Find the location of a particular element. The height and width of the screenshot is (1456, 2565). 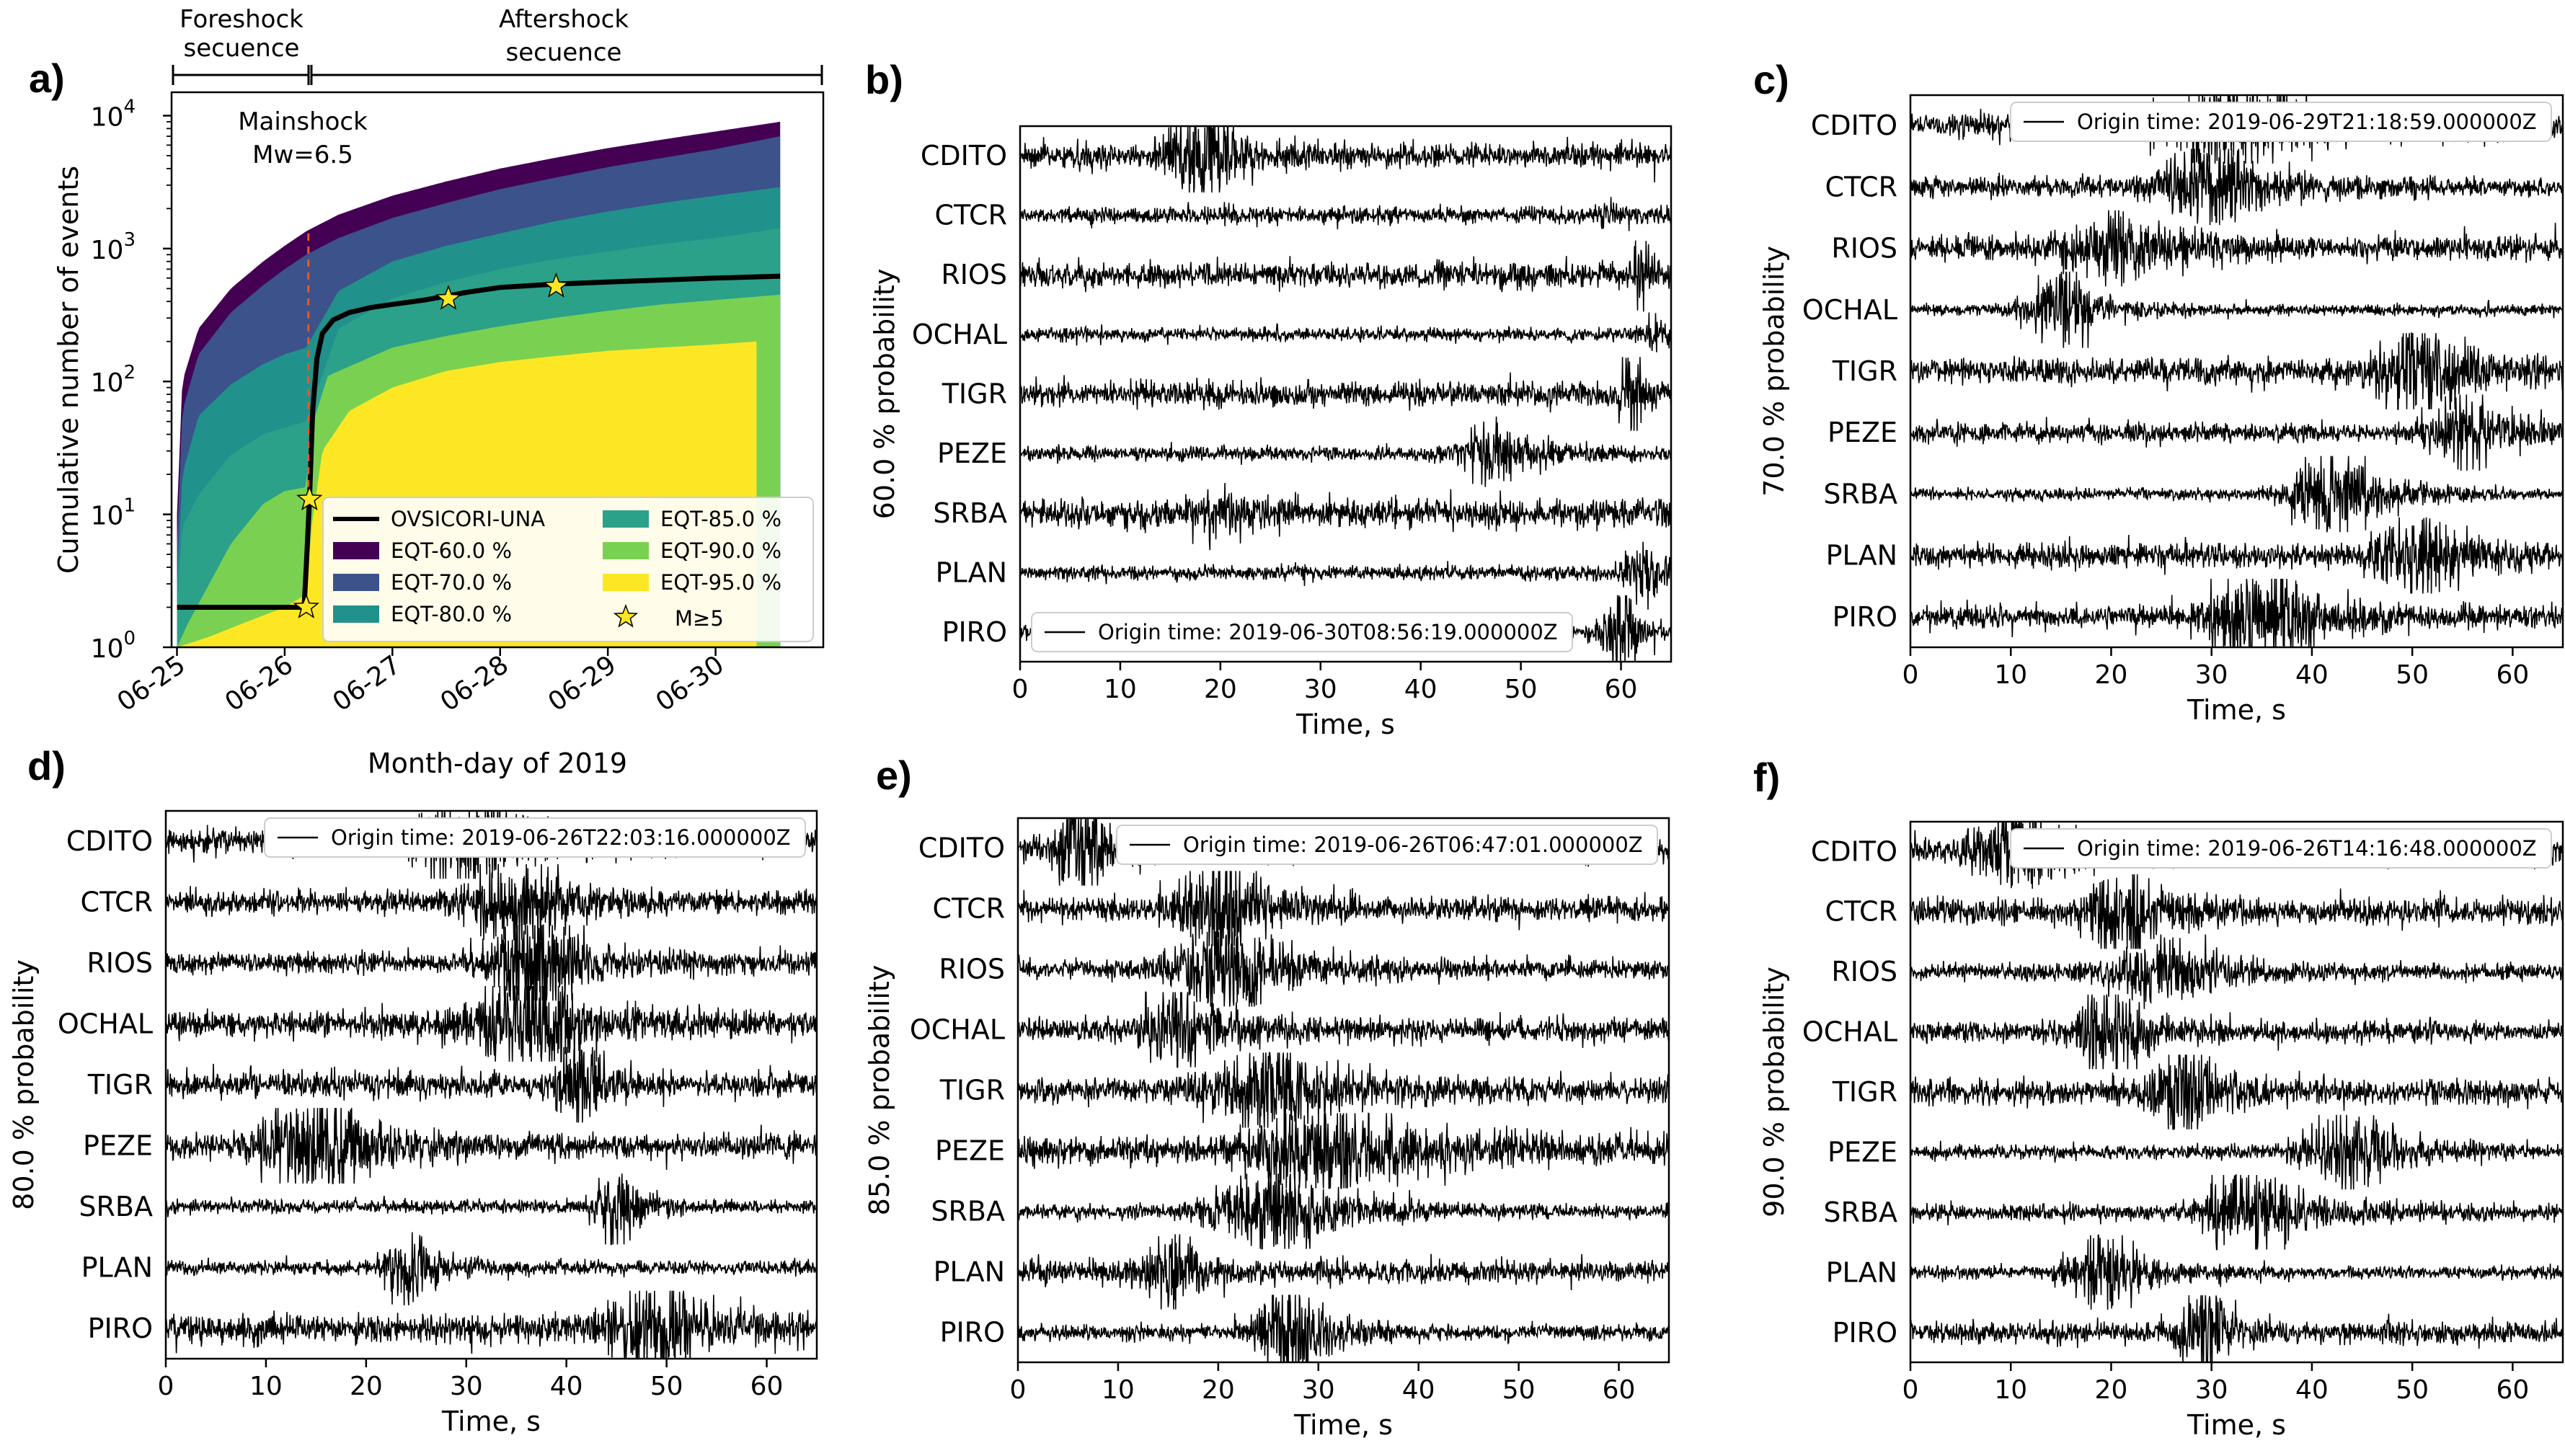

mainshock-magnitude: Mw=6.5 is located at coordinates (302, 155).